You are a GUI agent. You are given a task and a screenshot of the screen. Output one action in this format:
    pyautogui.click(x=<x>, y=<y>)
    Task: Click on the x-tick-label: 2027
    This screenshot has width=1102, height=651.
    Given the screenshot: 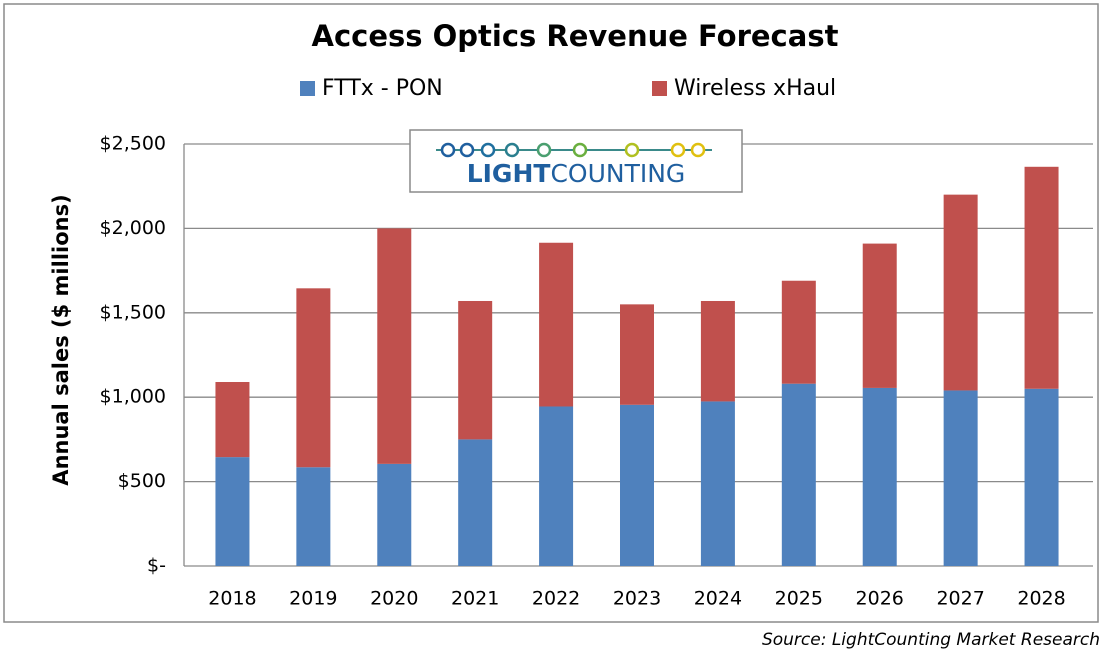 What is the action you would take?
    pyautogui.click(x=960, y=599)
    